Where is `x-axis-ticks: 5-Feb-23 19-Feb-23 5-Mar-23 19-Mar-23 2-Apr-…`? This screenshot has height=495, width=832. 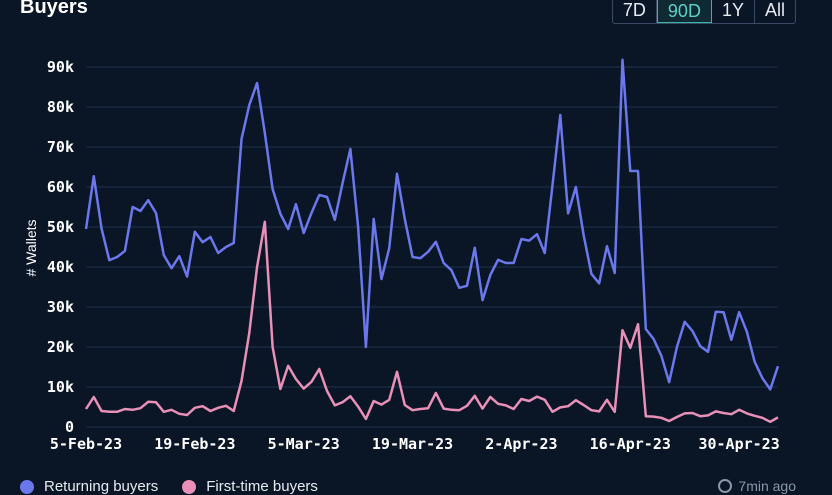
x-axis-ticks: 5-Feb-23 19-Feb-23 5-Mar-23 19-Mar-23 2-Apr-… is located at coordinates (415, 444).